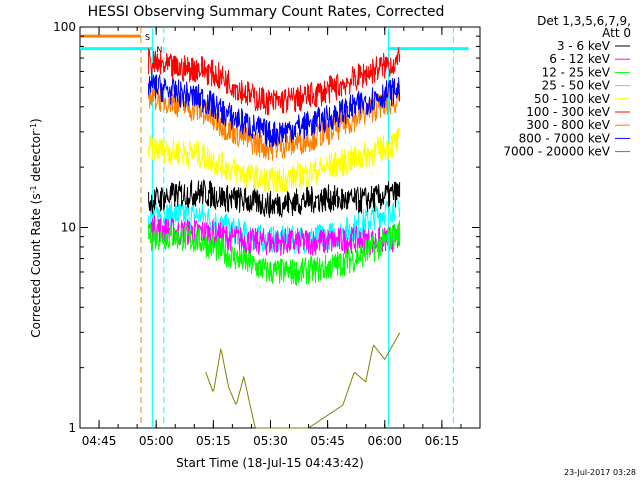 This screenshot has height=480, width=640. What do you see at coordinates (576, 72) in the screenshot?
I see `legend-entry-label: 12 - 25 keV` at bounding box center [576, 72].